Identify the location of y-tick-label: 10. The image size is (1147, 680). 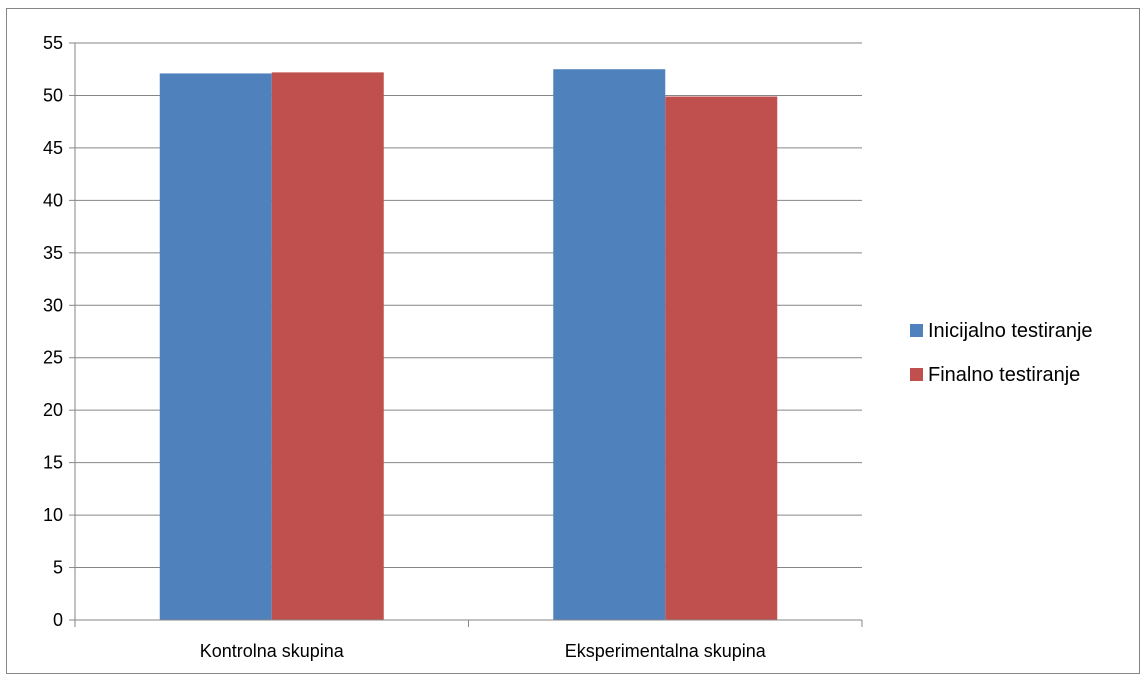
(53, 515).